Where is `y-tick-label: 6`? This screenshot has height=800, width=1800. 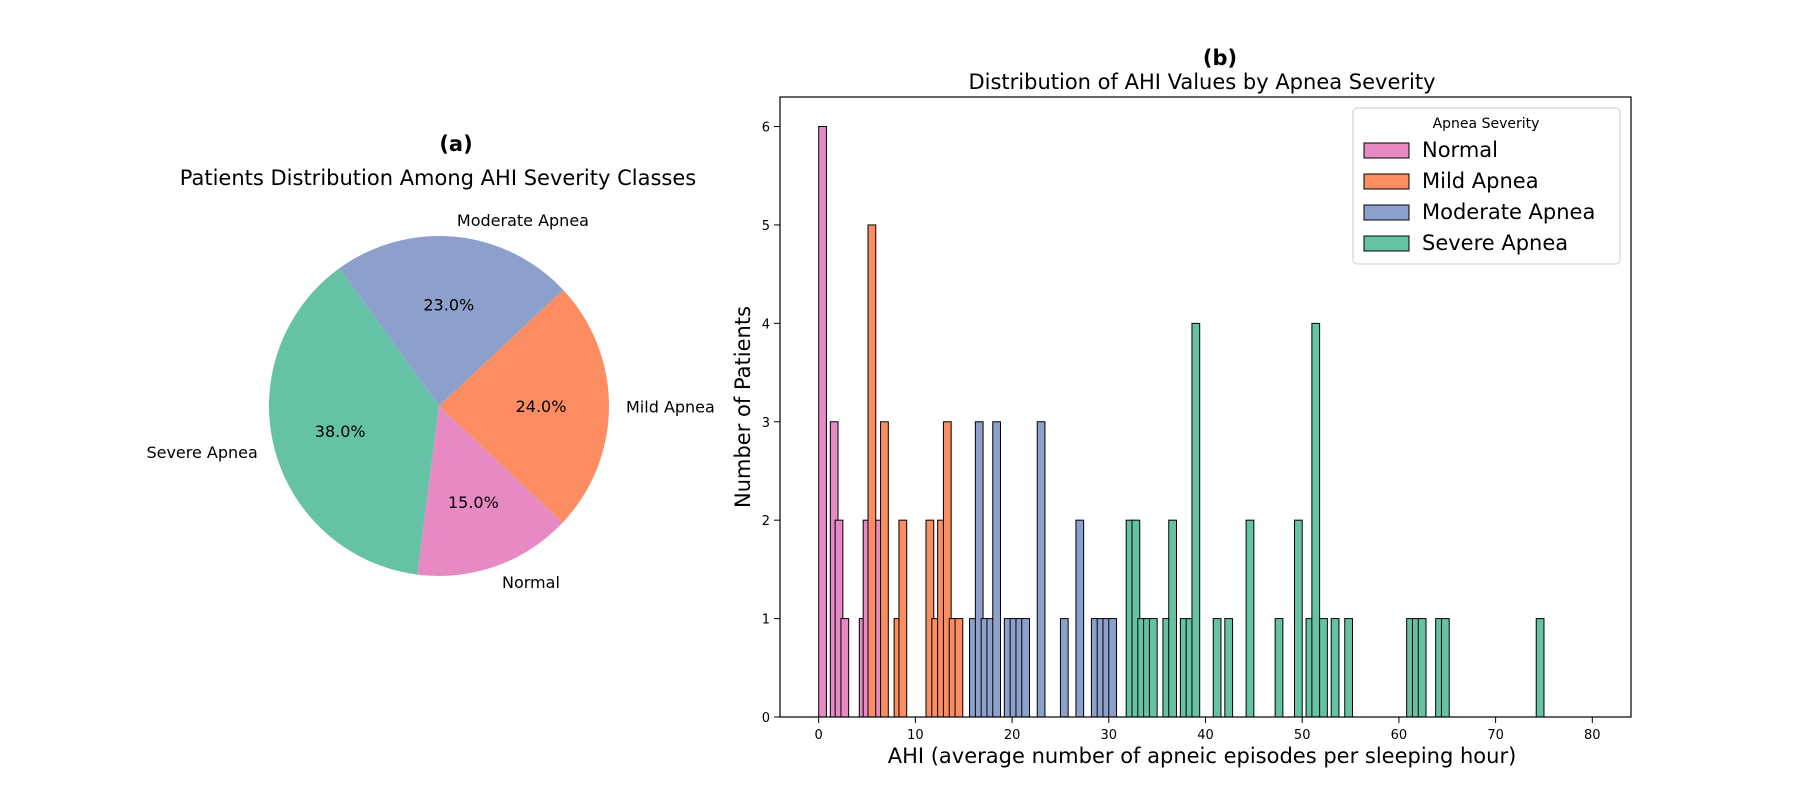
y-tick-label: 6 is located at coordinates (766, 128).